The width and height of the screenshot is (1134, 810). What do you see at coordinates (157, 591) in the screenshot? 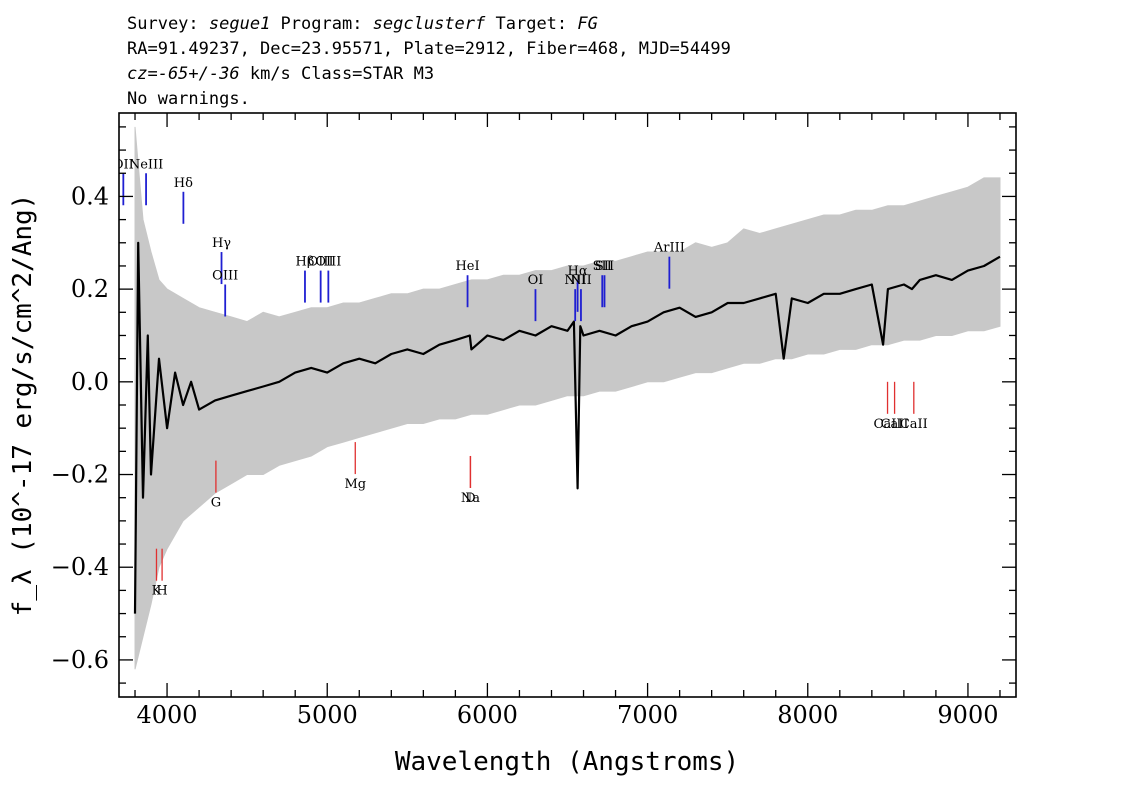
I see `absorption-line-label: K` at bounding box center [157, 591].